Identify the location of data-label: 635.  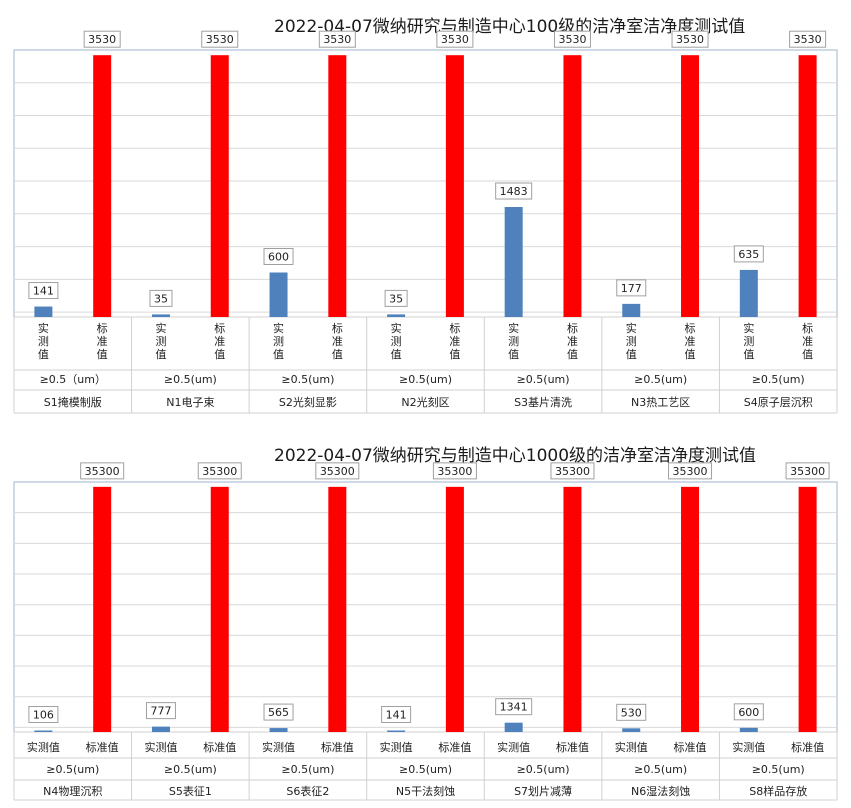
(748, 254).